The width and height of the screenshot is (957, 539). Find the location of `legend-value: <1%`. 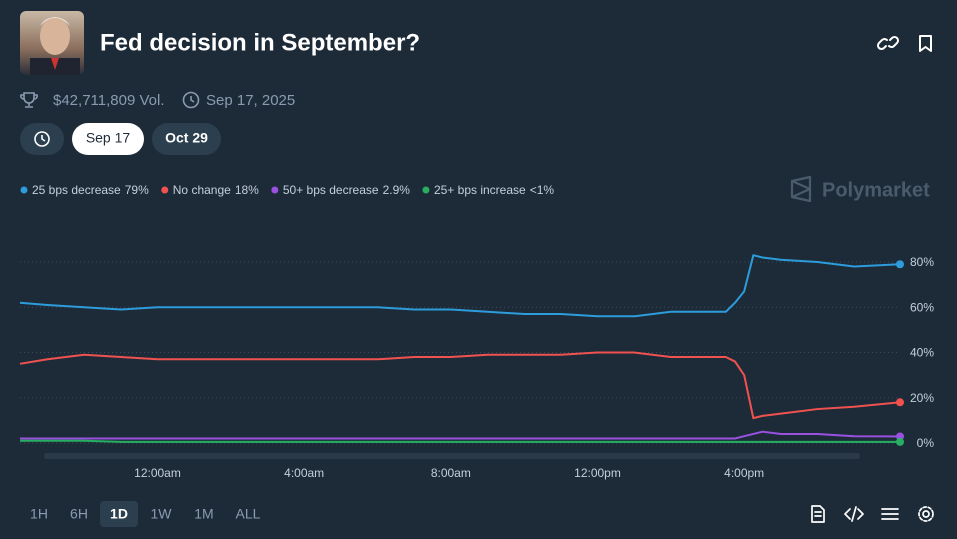

legend-value: <1% is located at coordinates (542, 190).